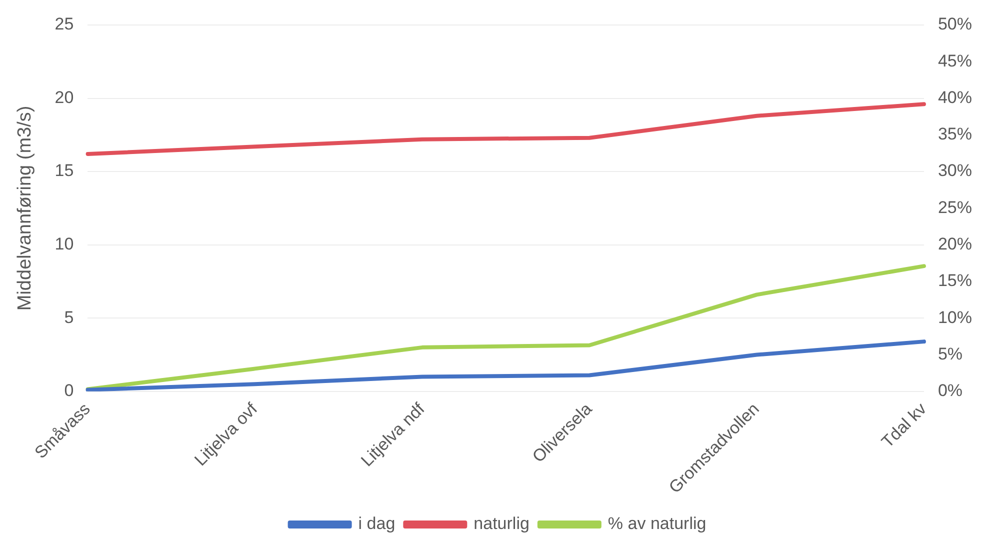 This screenshot has height=553, width=996. I want to click on y2-tick-label: 15%, so click(955, 280).